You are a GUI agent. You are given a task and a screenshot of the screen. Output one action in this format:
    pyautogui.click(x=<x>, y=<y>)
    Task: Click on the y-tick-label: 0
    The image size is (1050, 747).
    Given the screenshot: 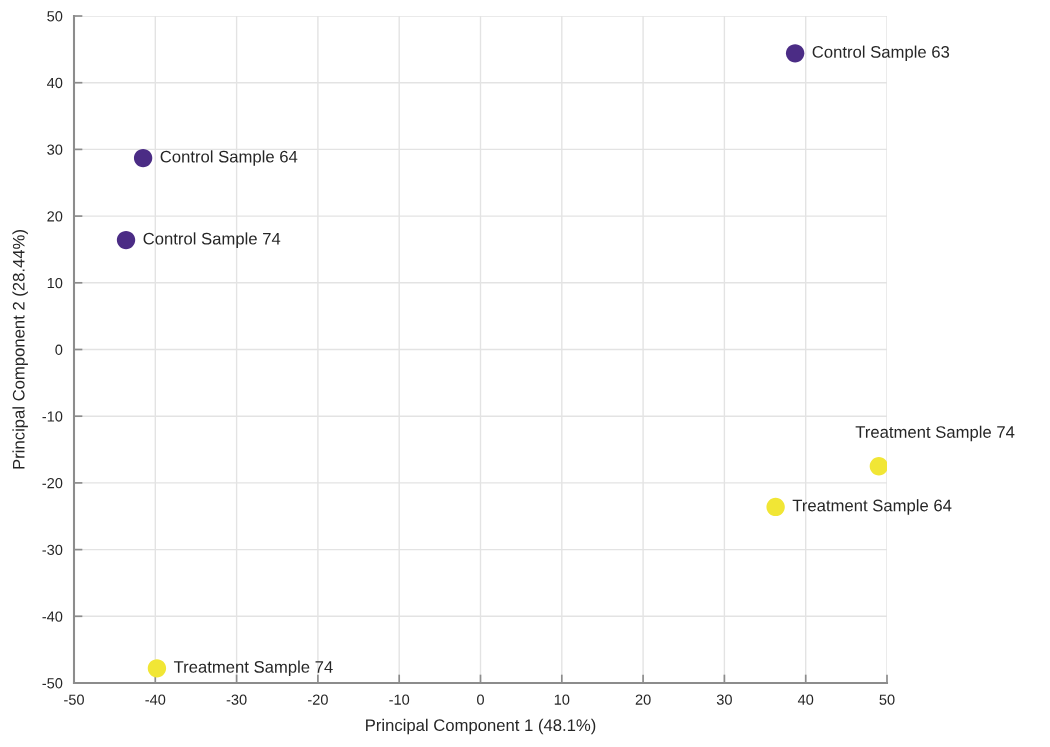 What is the action you would take?
    pyautogui.click(x=59, y=349)
    